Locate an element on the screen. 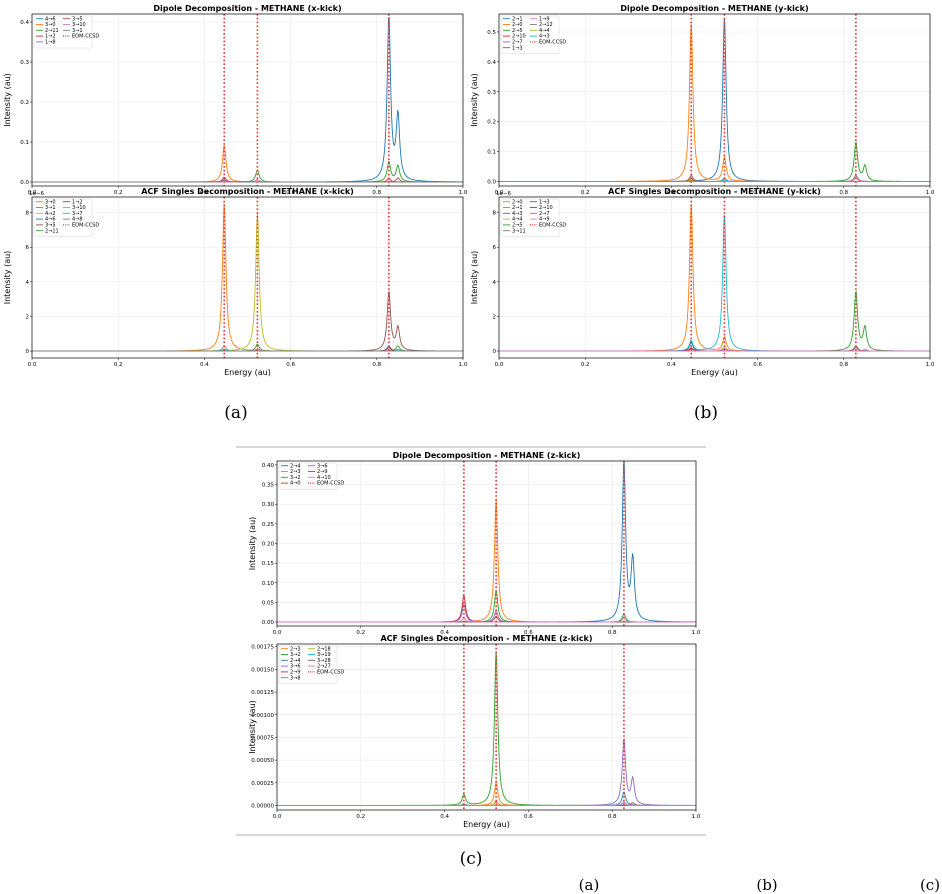 The width and height of the screenshot is (942, 894). a-bottom-ytick-label-4: 8 is located at coordinates (28, 214).